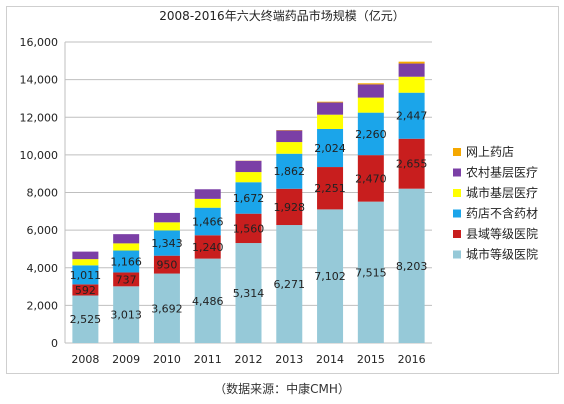 The width and height of the screenshot is (564, 404). I want to click on data-label: 1,240, so click(208, 247).